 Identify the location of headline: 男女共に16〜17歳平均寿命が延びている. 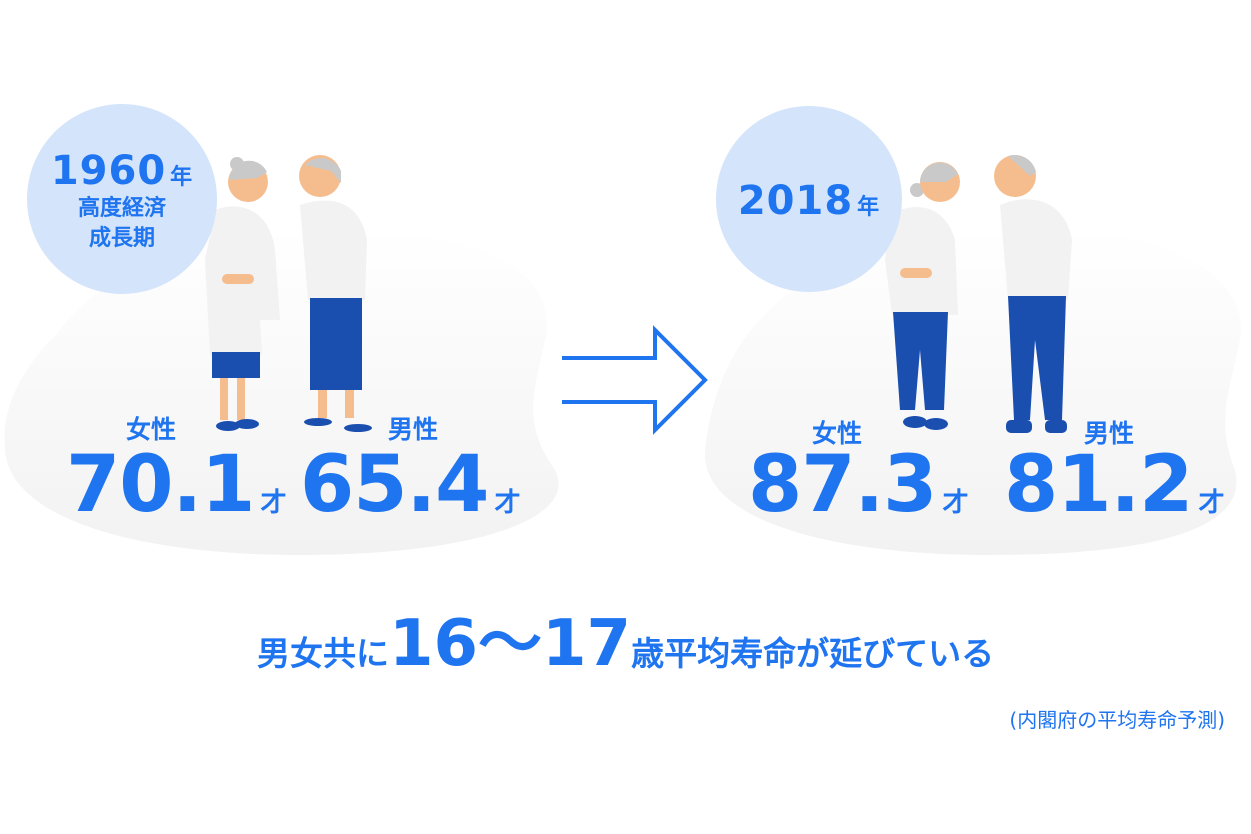
(625, 644).